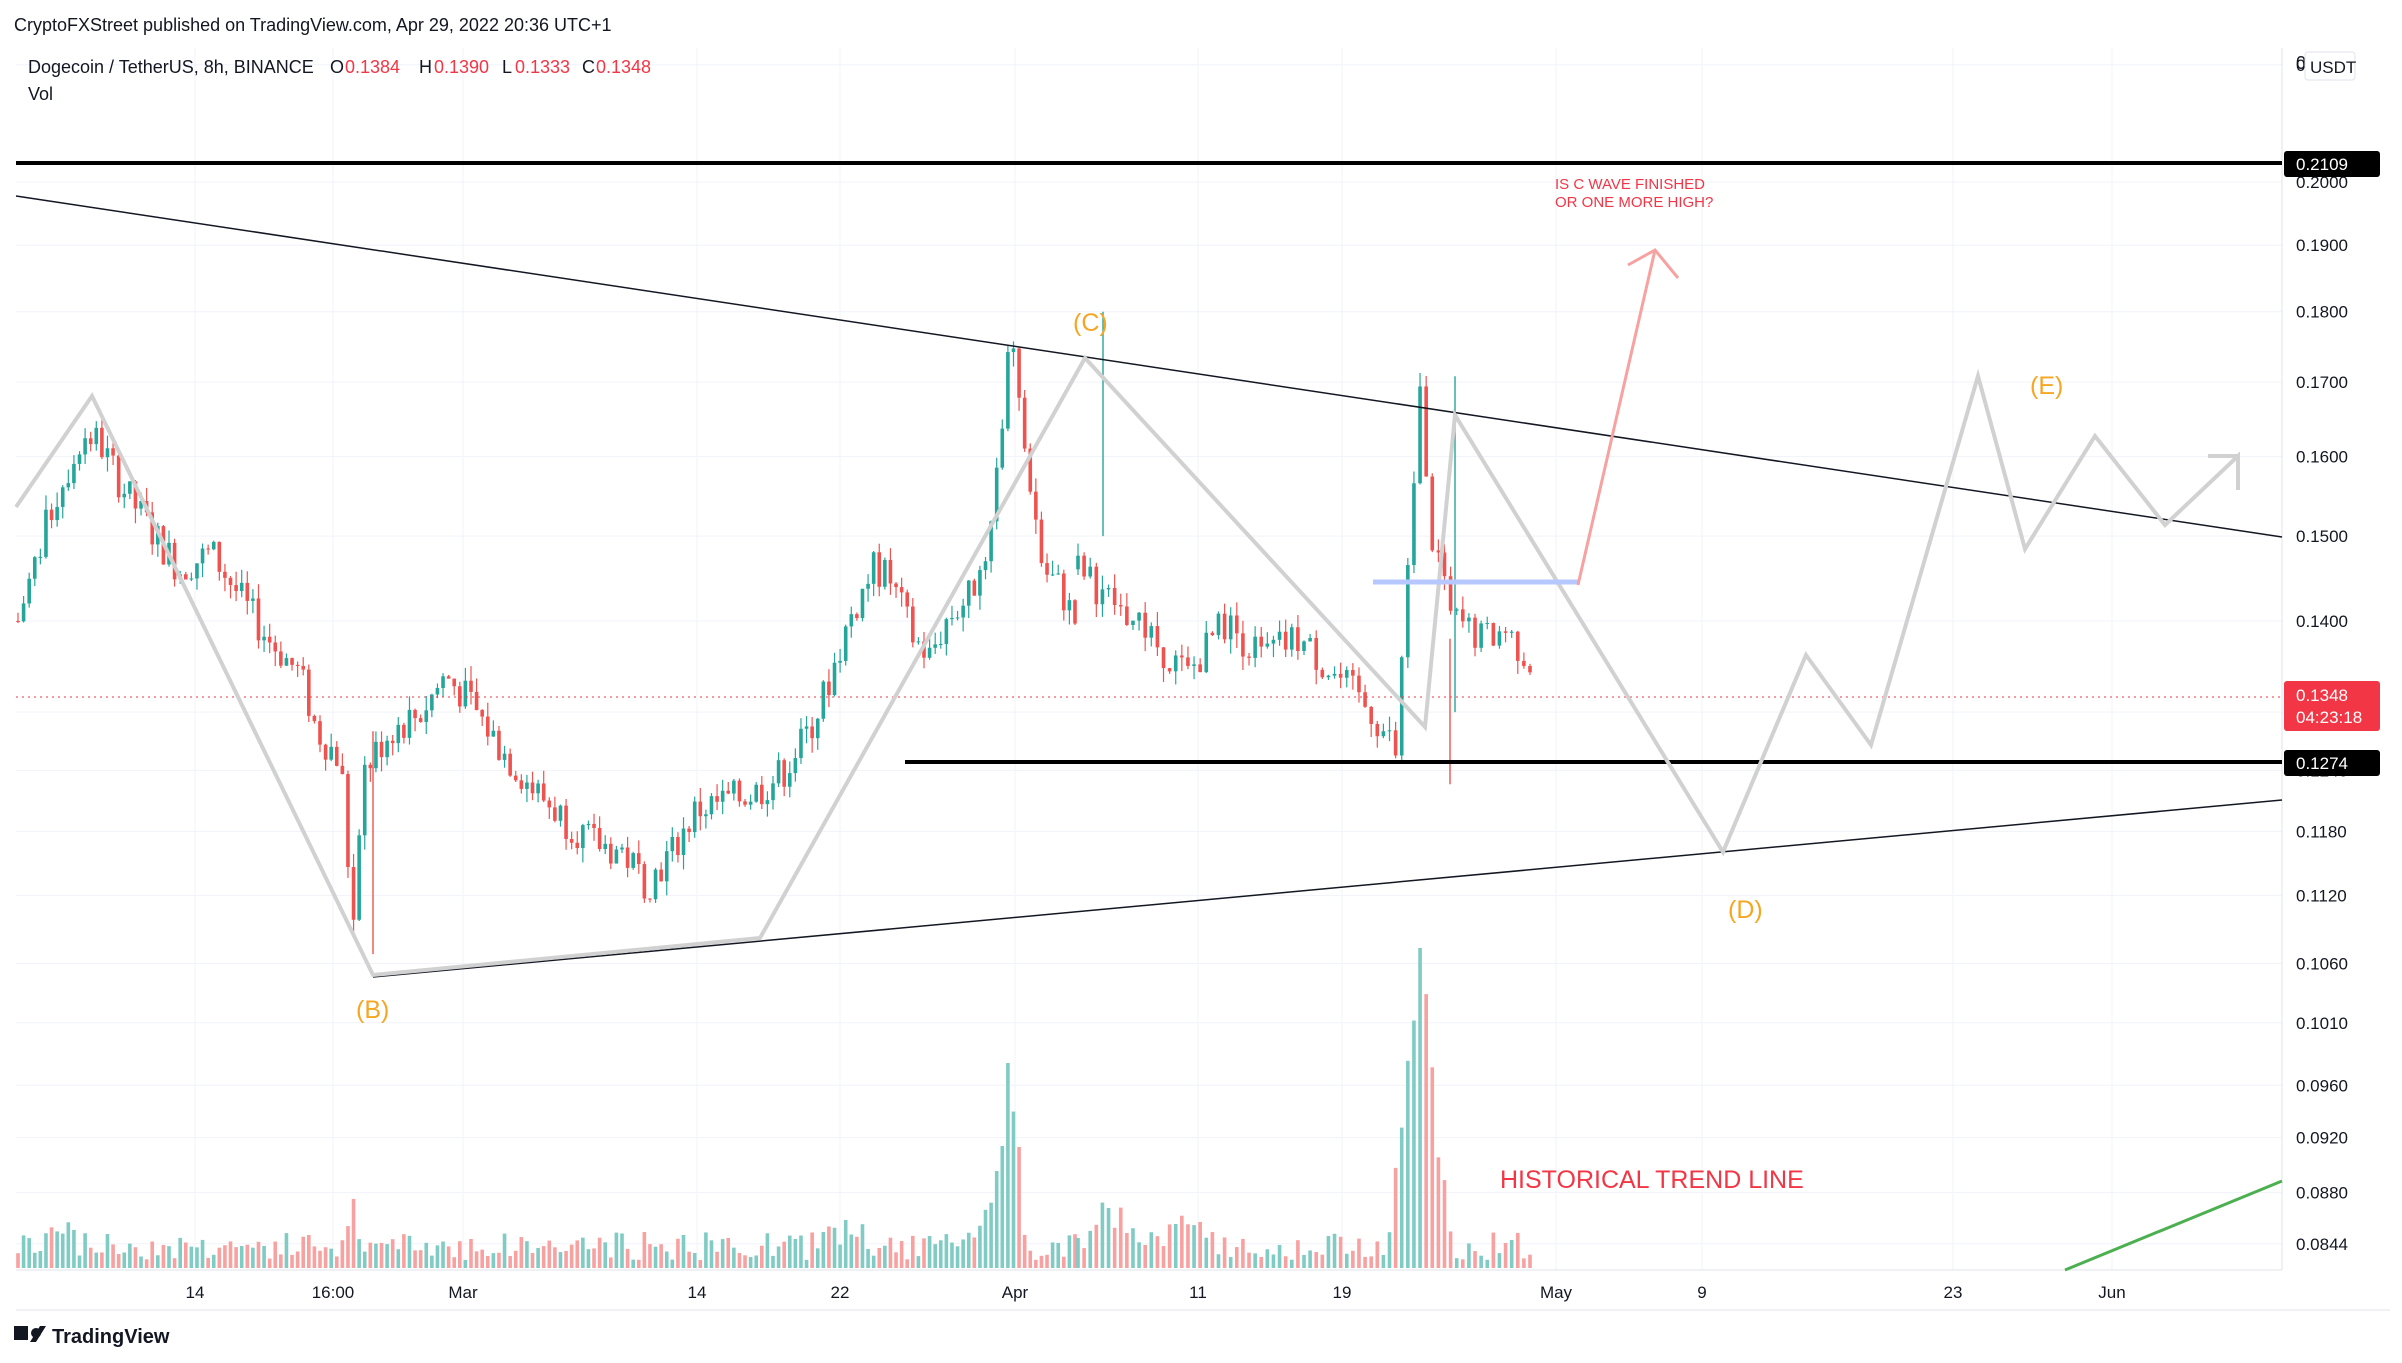 This screenshot has width=2402, height=1363. What do you see at coordinates (1156, 1292) in the screenshot?
I see `time-axis: 14 16:00 Mar 14 22 Apr 11 19 May 9 23 Jun` at bounding box center [1156, 1292].